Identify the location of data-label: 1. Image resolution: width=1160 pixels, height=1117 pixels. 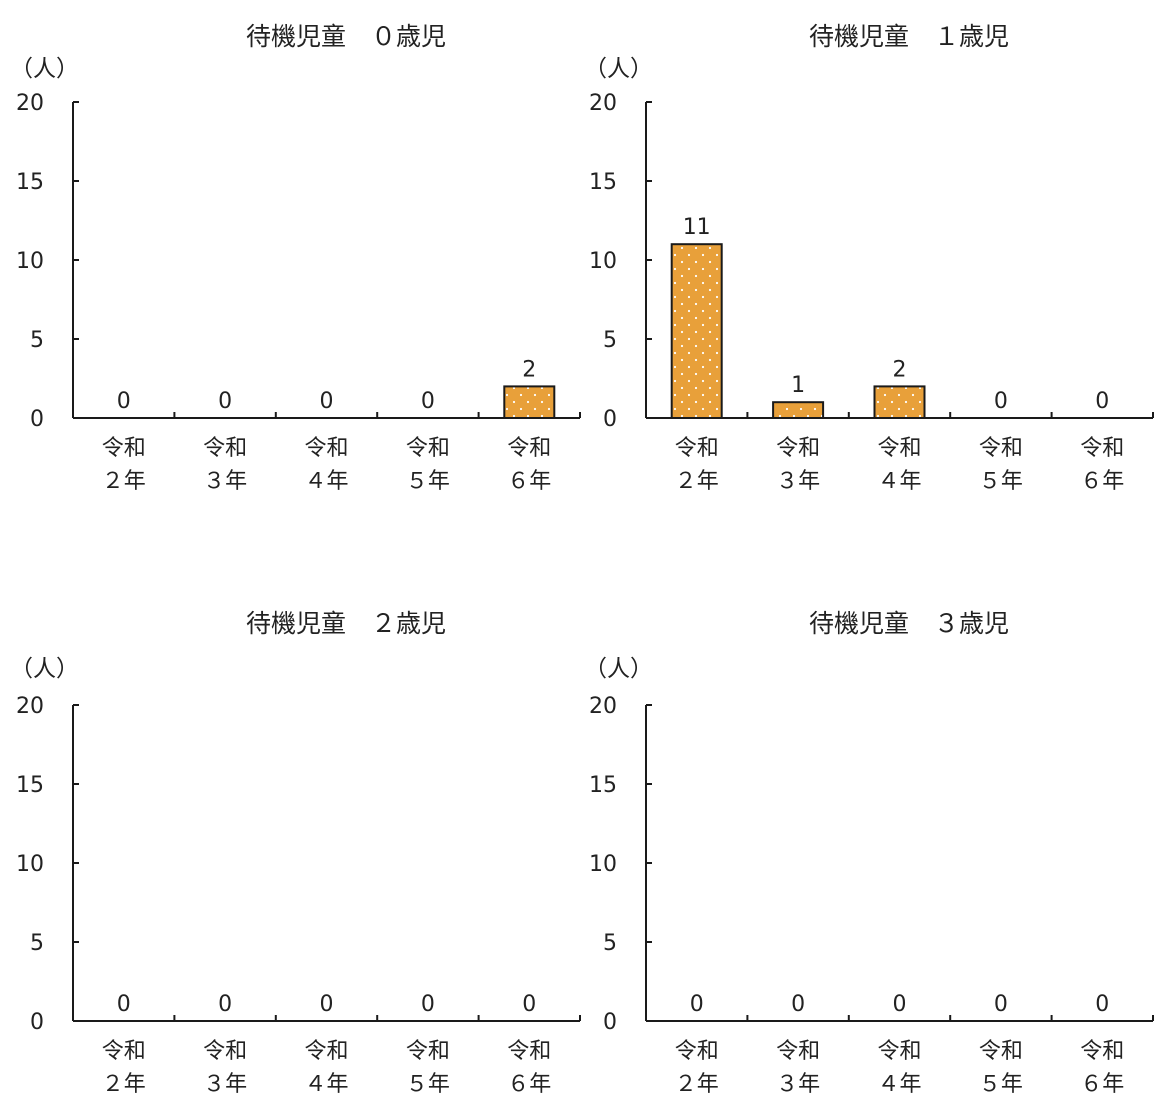
(798, 385).